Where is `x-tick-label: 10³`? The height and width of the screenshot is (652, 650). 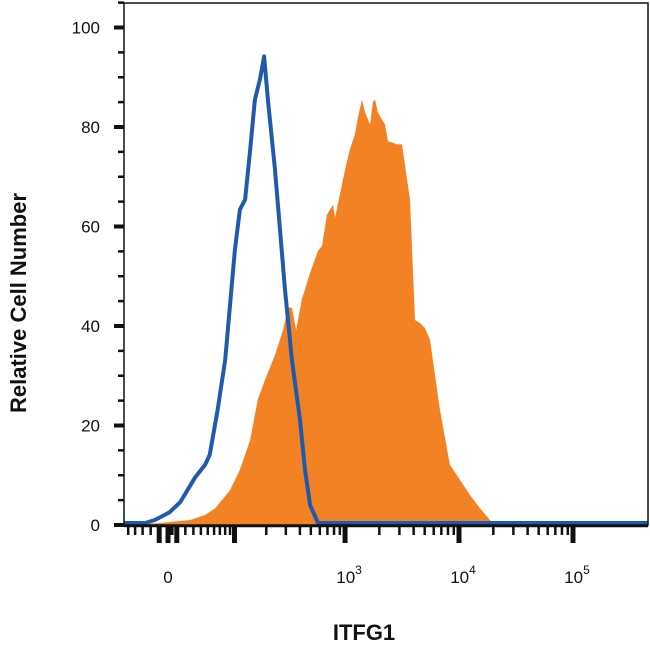 x-tick-label: 10³ is located at coordinates (349, 575).